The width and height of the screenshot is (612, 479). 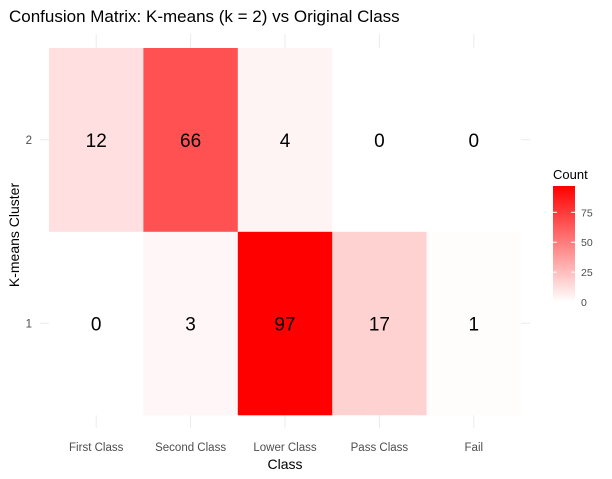 What do you see at coordinates (29, 324) in the screenshot?
I see `y-tick-label: 1` at bounding box center [29, 324].